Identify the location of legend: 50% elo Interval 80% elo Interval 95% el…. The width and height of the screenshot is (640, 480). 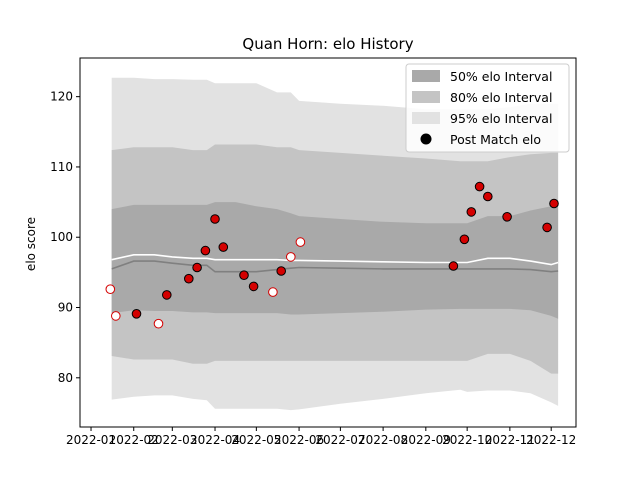
(487, 108).